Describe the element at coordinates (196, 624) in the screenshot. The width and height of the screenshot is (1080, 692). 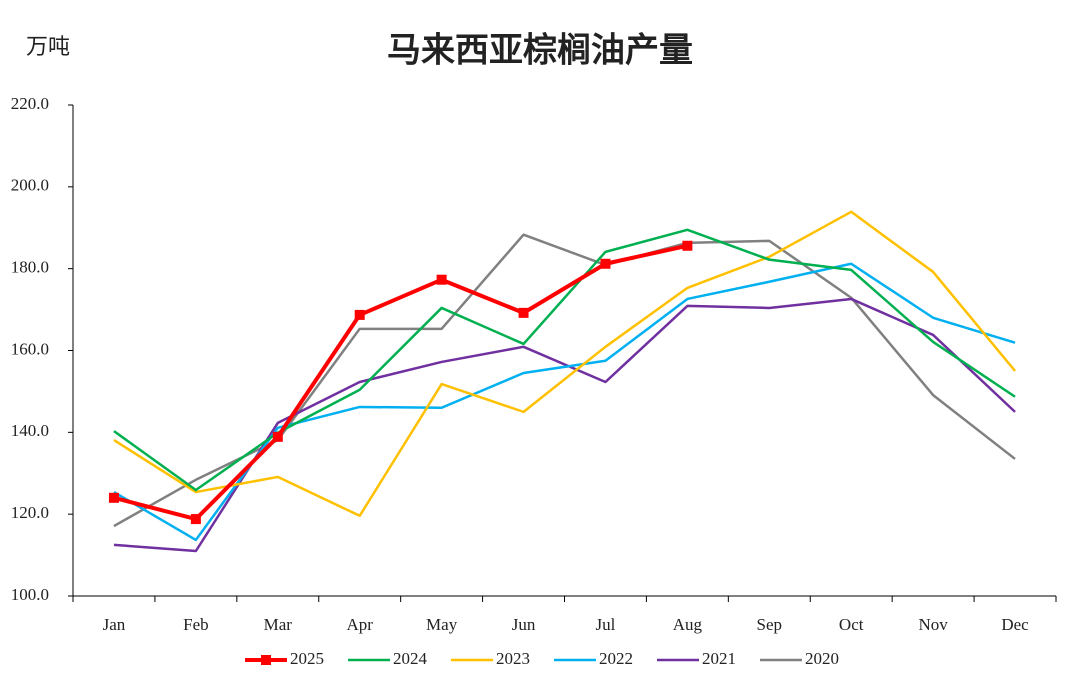
I see `x-tick-label: Feb` at that location.